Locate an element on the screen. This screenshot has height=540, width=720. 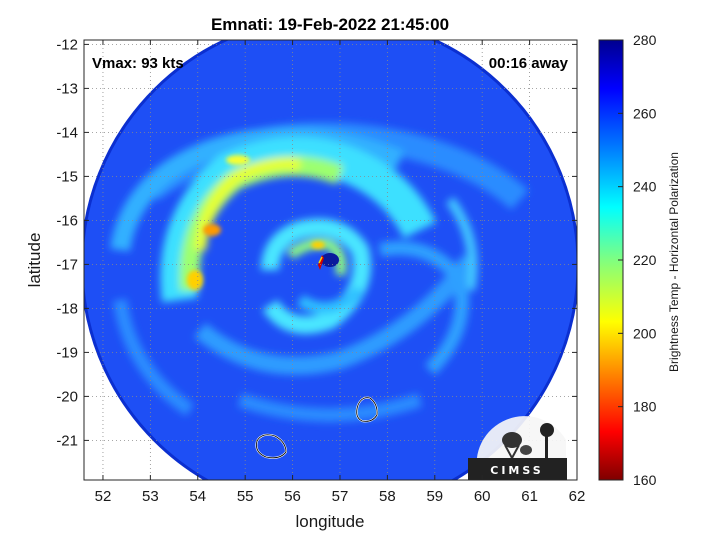
y-tick-label: -20 is located at coordinates (67, 396).